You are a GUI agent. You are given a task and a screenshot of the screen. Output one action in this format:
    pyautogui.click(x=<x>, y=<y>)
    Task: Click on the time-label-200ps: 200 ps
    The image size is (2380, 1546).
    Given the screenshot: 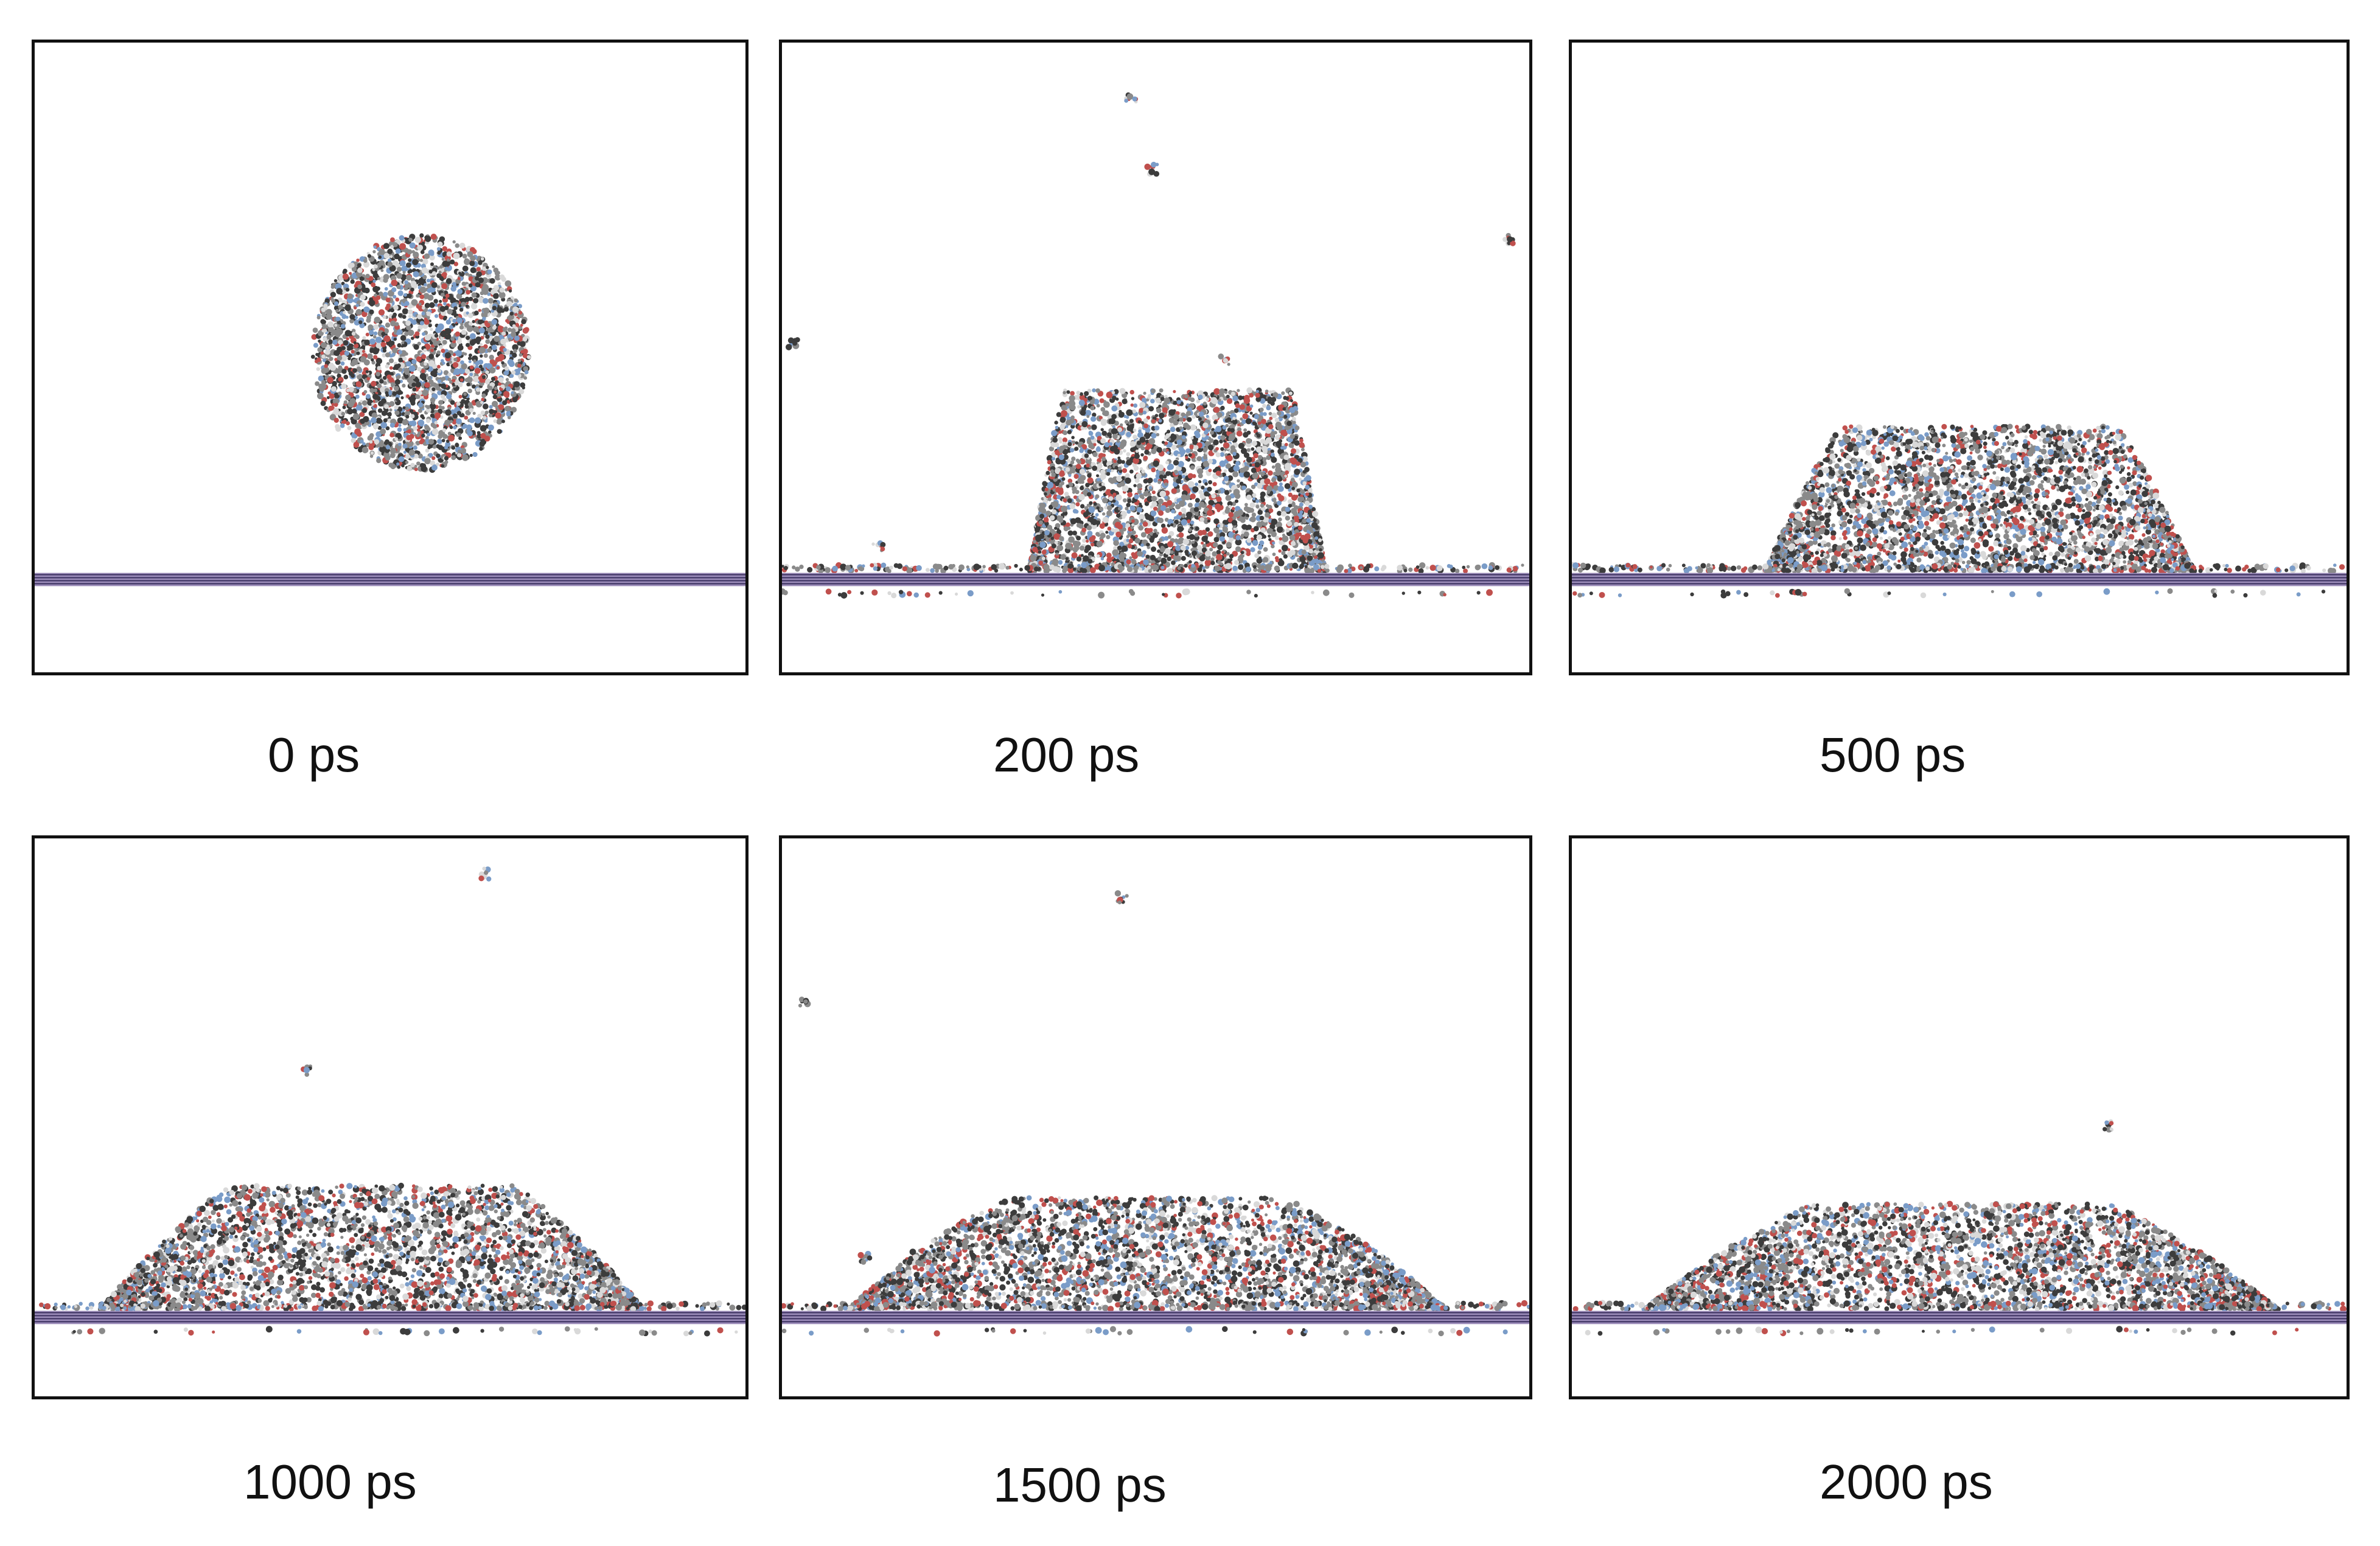 What is the action you would take?
    pyautogui.click(x=1066, y=755)
    